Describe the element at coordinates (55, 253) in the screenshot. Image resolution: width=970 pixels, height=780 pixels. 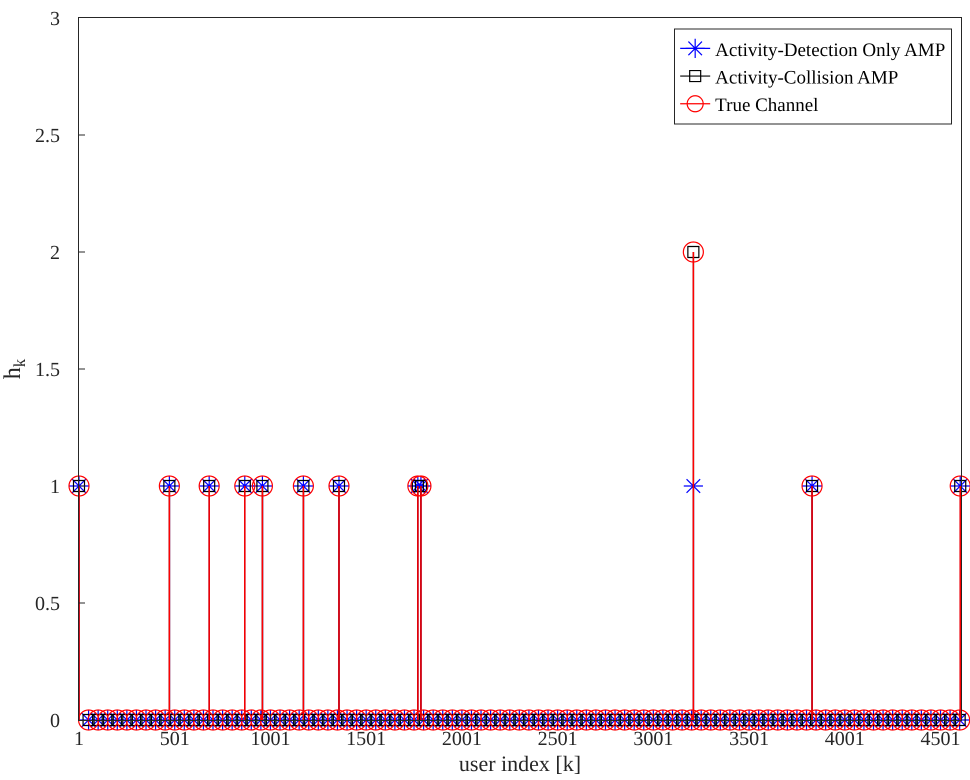
I see `y-tick-label: 2` at that location.